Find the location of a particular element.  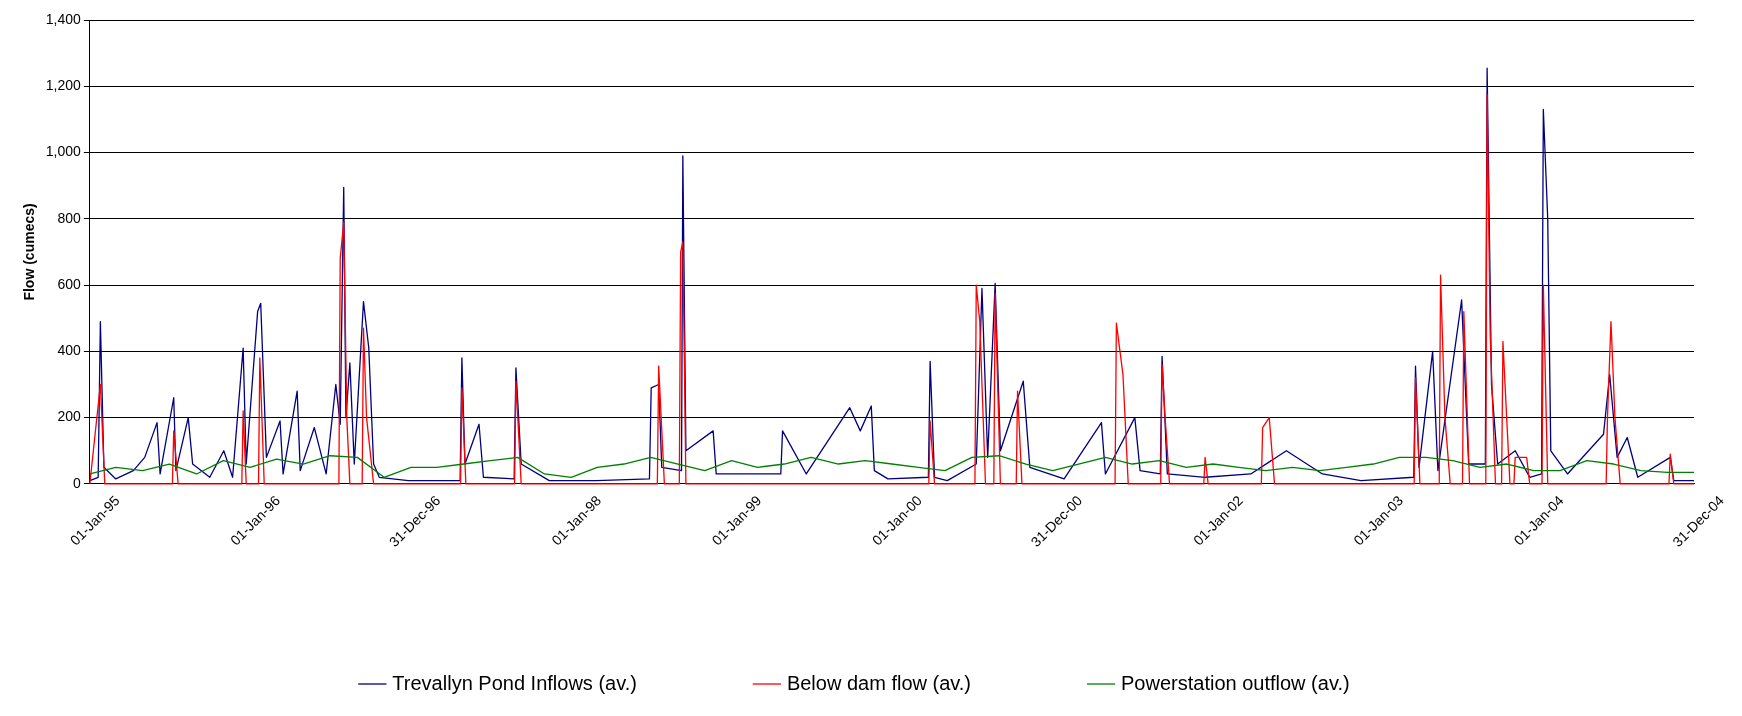

y-tick-label: 0 is located at coordinates (77, 482).